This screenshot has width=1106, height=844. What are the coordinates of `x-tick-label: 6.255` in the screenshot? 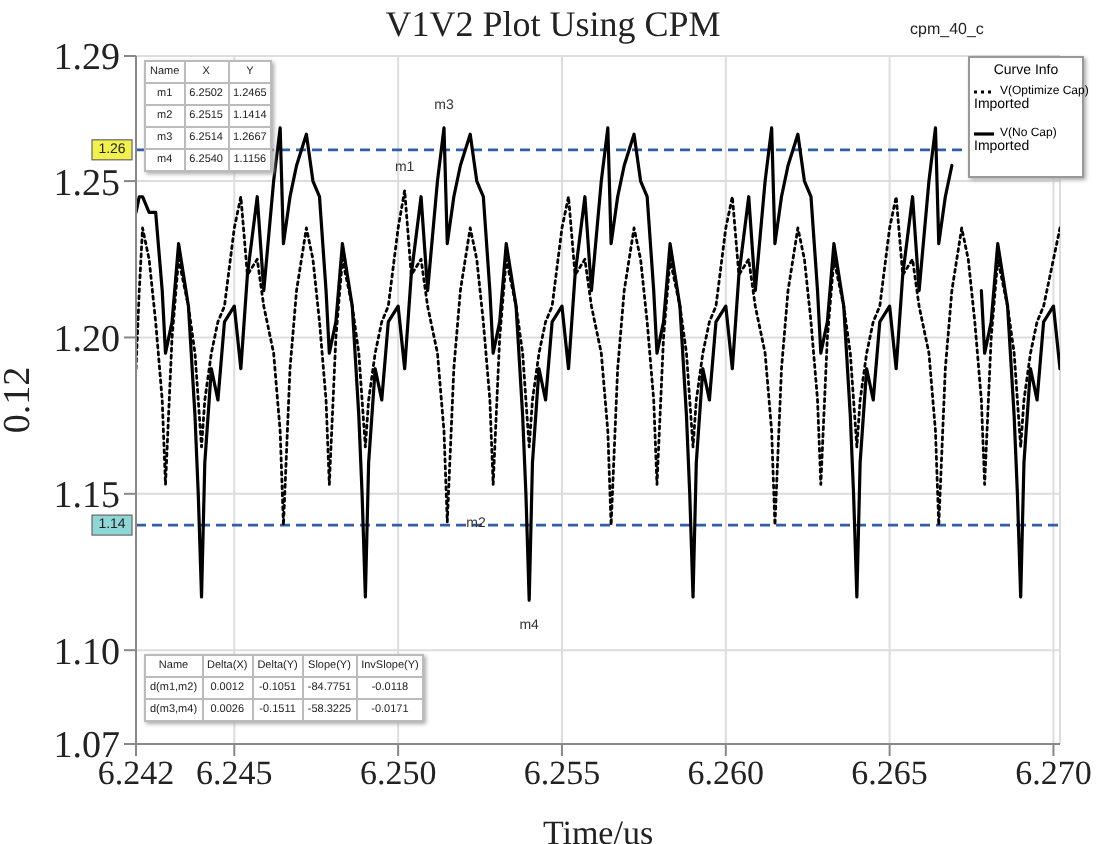 It's located at (562, 773).